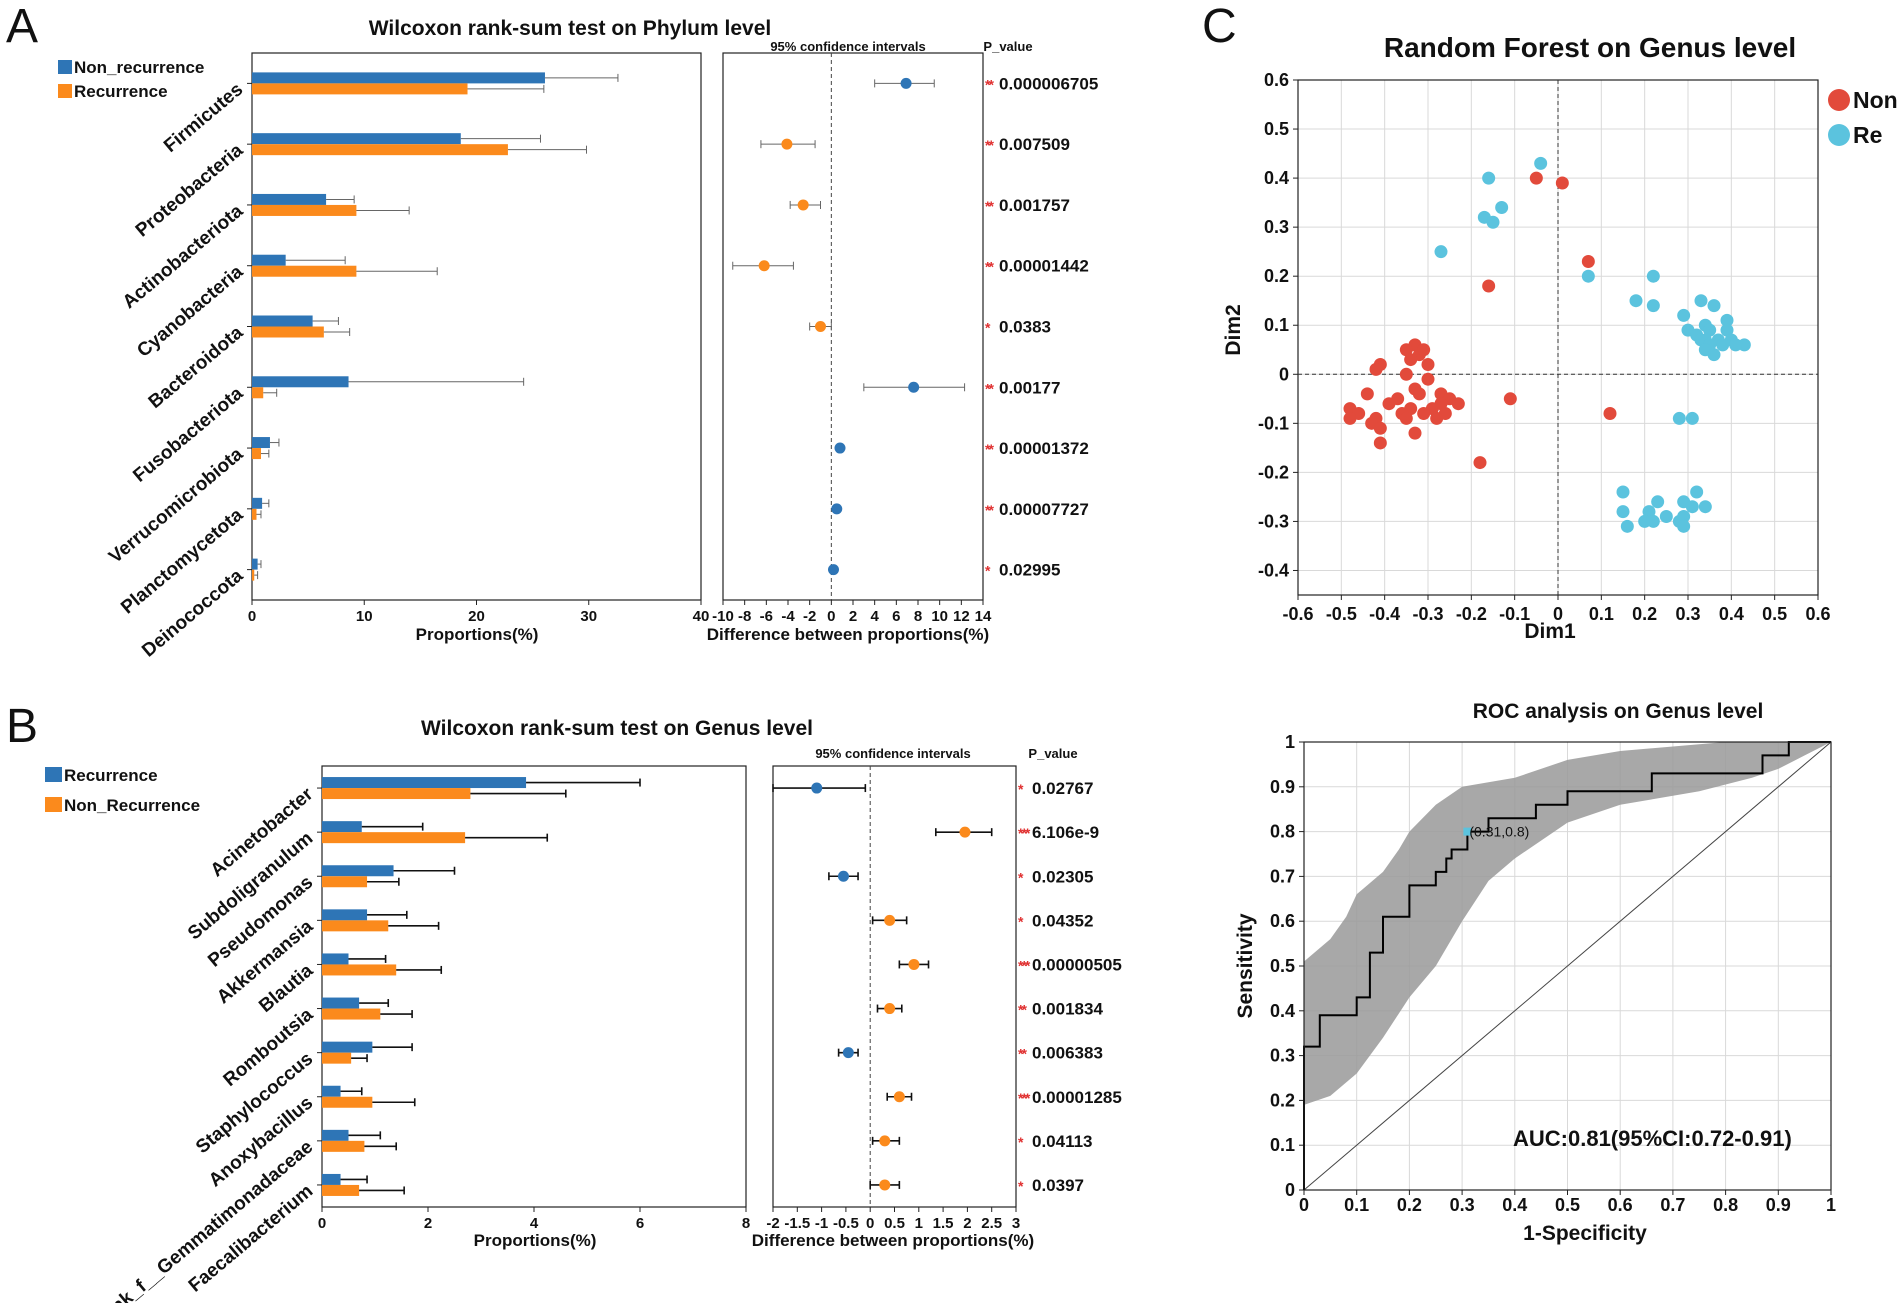 Image resolution: width=1902 pixels, height=1303 pixels. What do you see at coordinates (1062, 1141) in the screenshot?
I see `p-value: 0.04113` at bounding box center [1062, 1141].